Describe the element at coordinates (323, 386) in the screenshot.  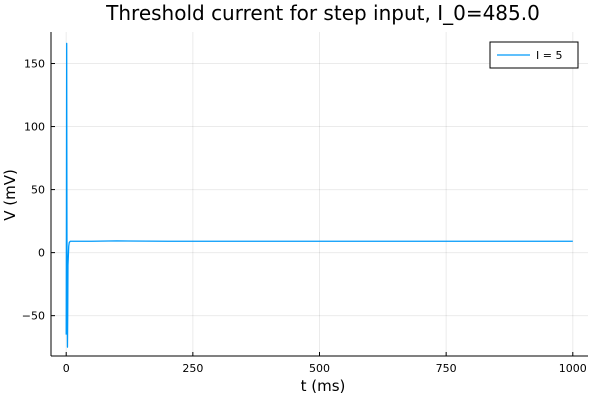
I see `x-axis-title: t (ms)` at that location.